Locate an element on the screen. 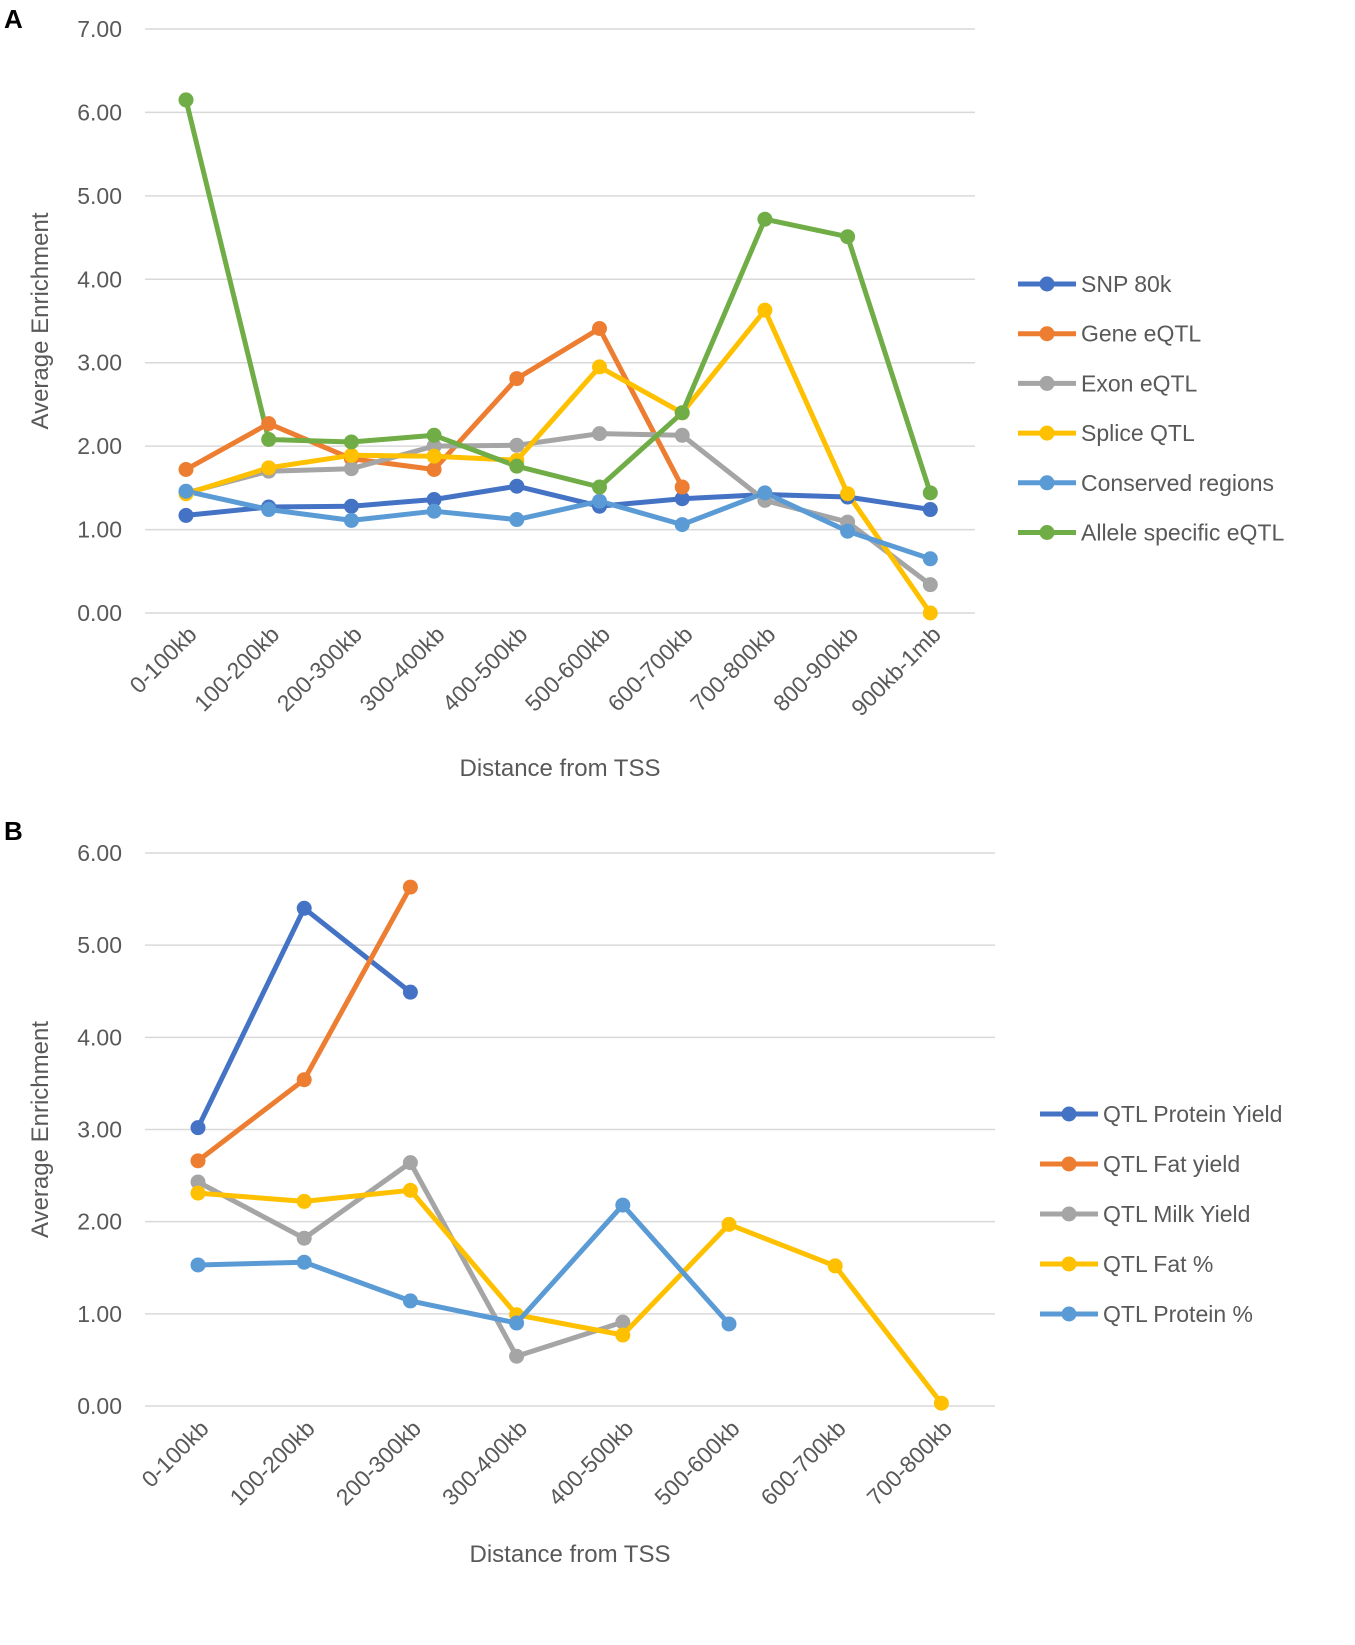 This screenshot has height=1645, width=1355. x-tick-label: 500-600kb is located at coordinates (567, 668).